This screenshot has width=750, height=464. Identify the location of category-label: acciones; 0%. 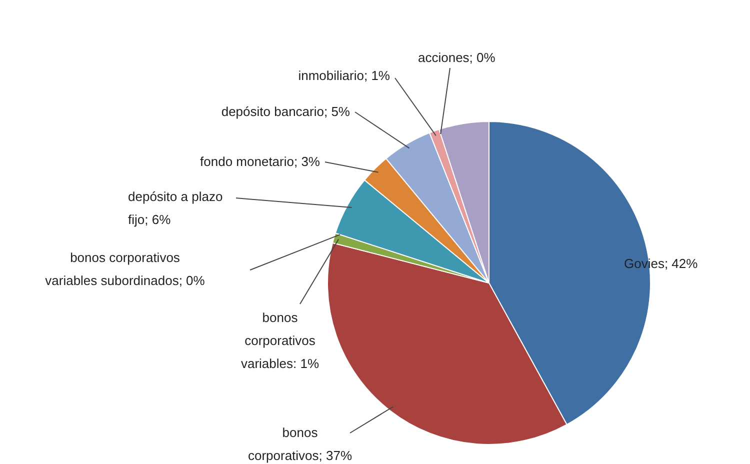
(457, 57).